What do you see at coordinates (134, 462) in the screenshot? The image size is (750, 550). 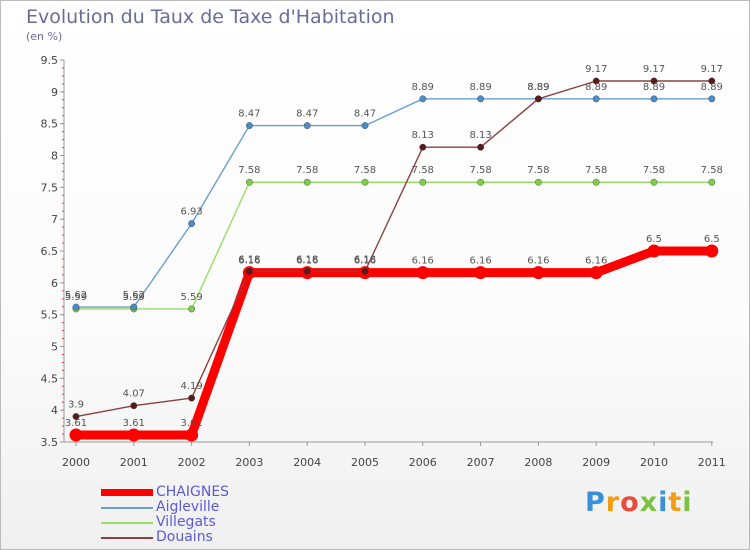 I see `x-tick-label: 2001` at bounding box center [134, 462].